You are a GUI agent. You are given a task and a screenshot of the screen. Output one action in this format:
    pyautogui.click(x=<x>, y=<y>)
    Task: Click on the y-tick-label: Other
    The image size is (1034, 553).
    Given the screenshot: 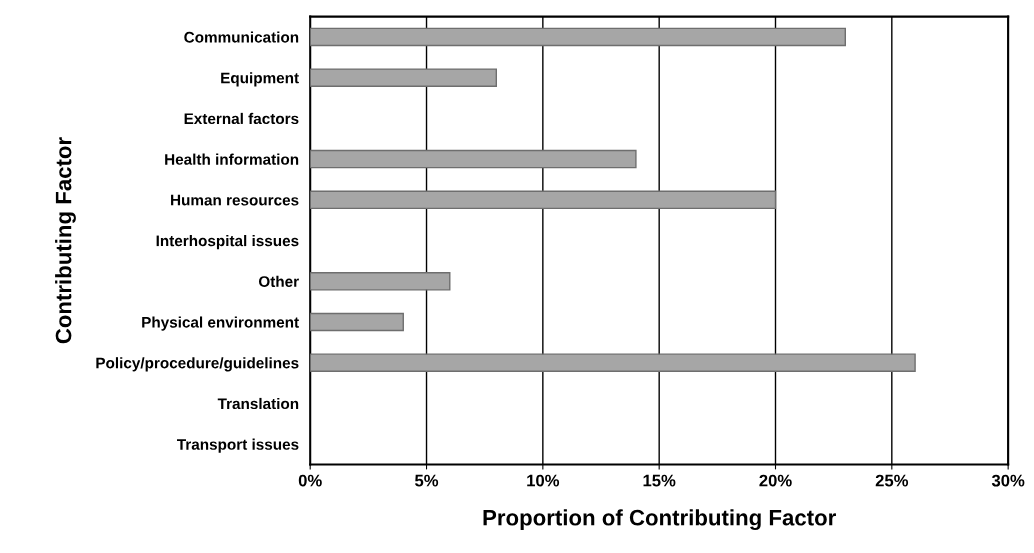 What is the action you would take?
    pyautogui.click(x=278, y=281)
    